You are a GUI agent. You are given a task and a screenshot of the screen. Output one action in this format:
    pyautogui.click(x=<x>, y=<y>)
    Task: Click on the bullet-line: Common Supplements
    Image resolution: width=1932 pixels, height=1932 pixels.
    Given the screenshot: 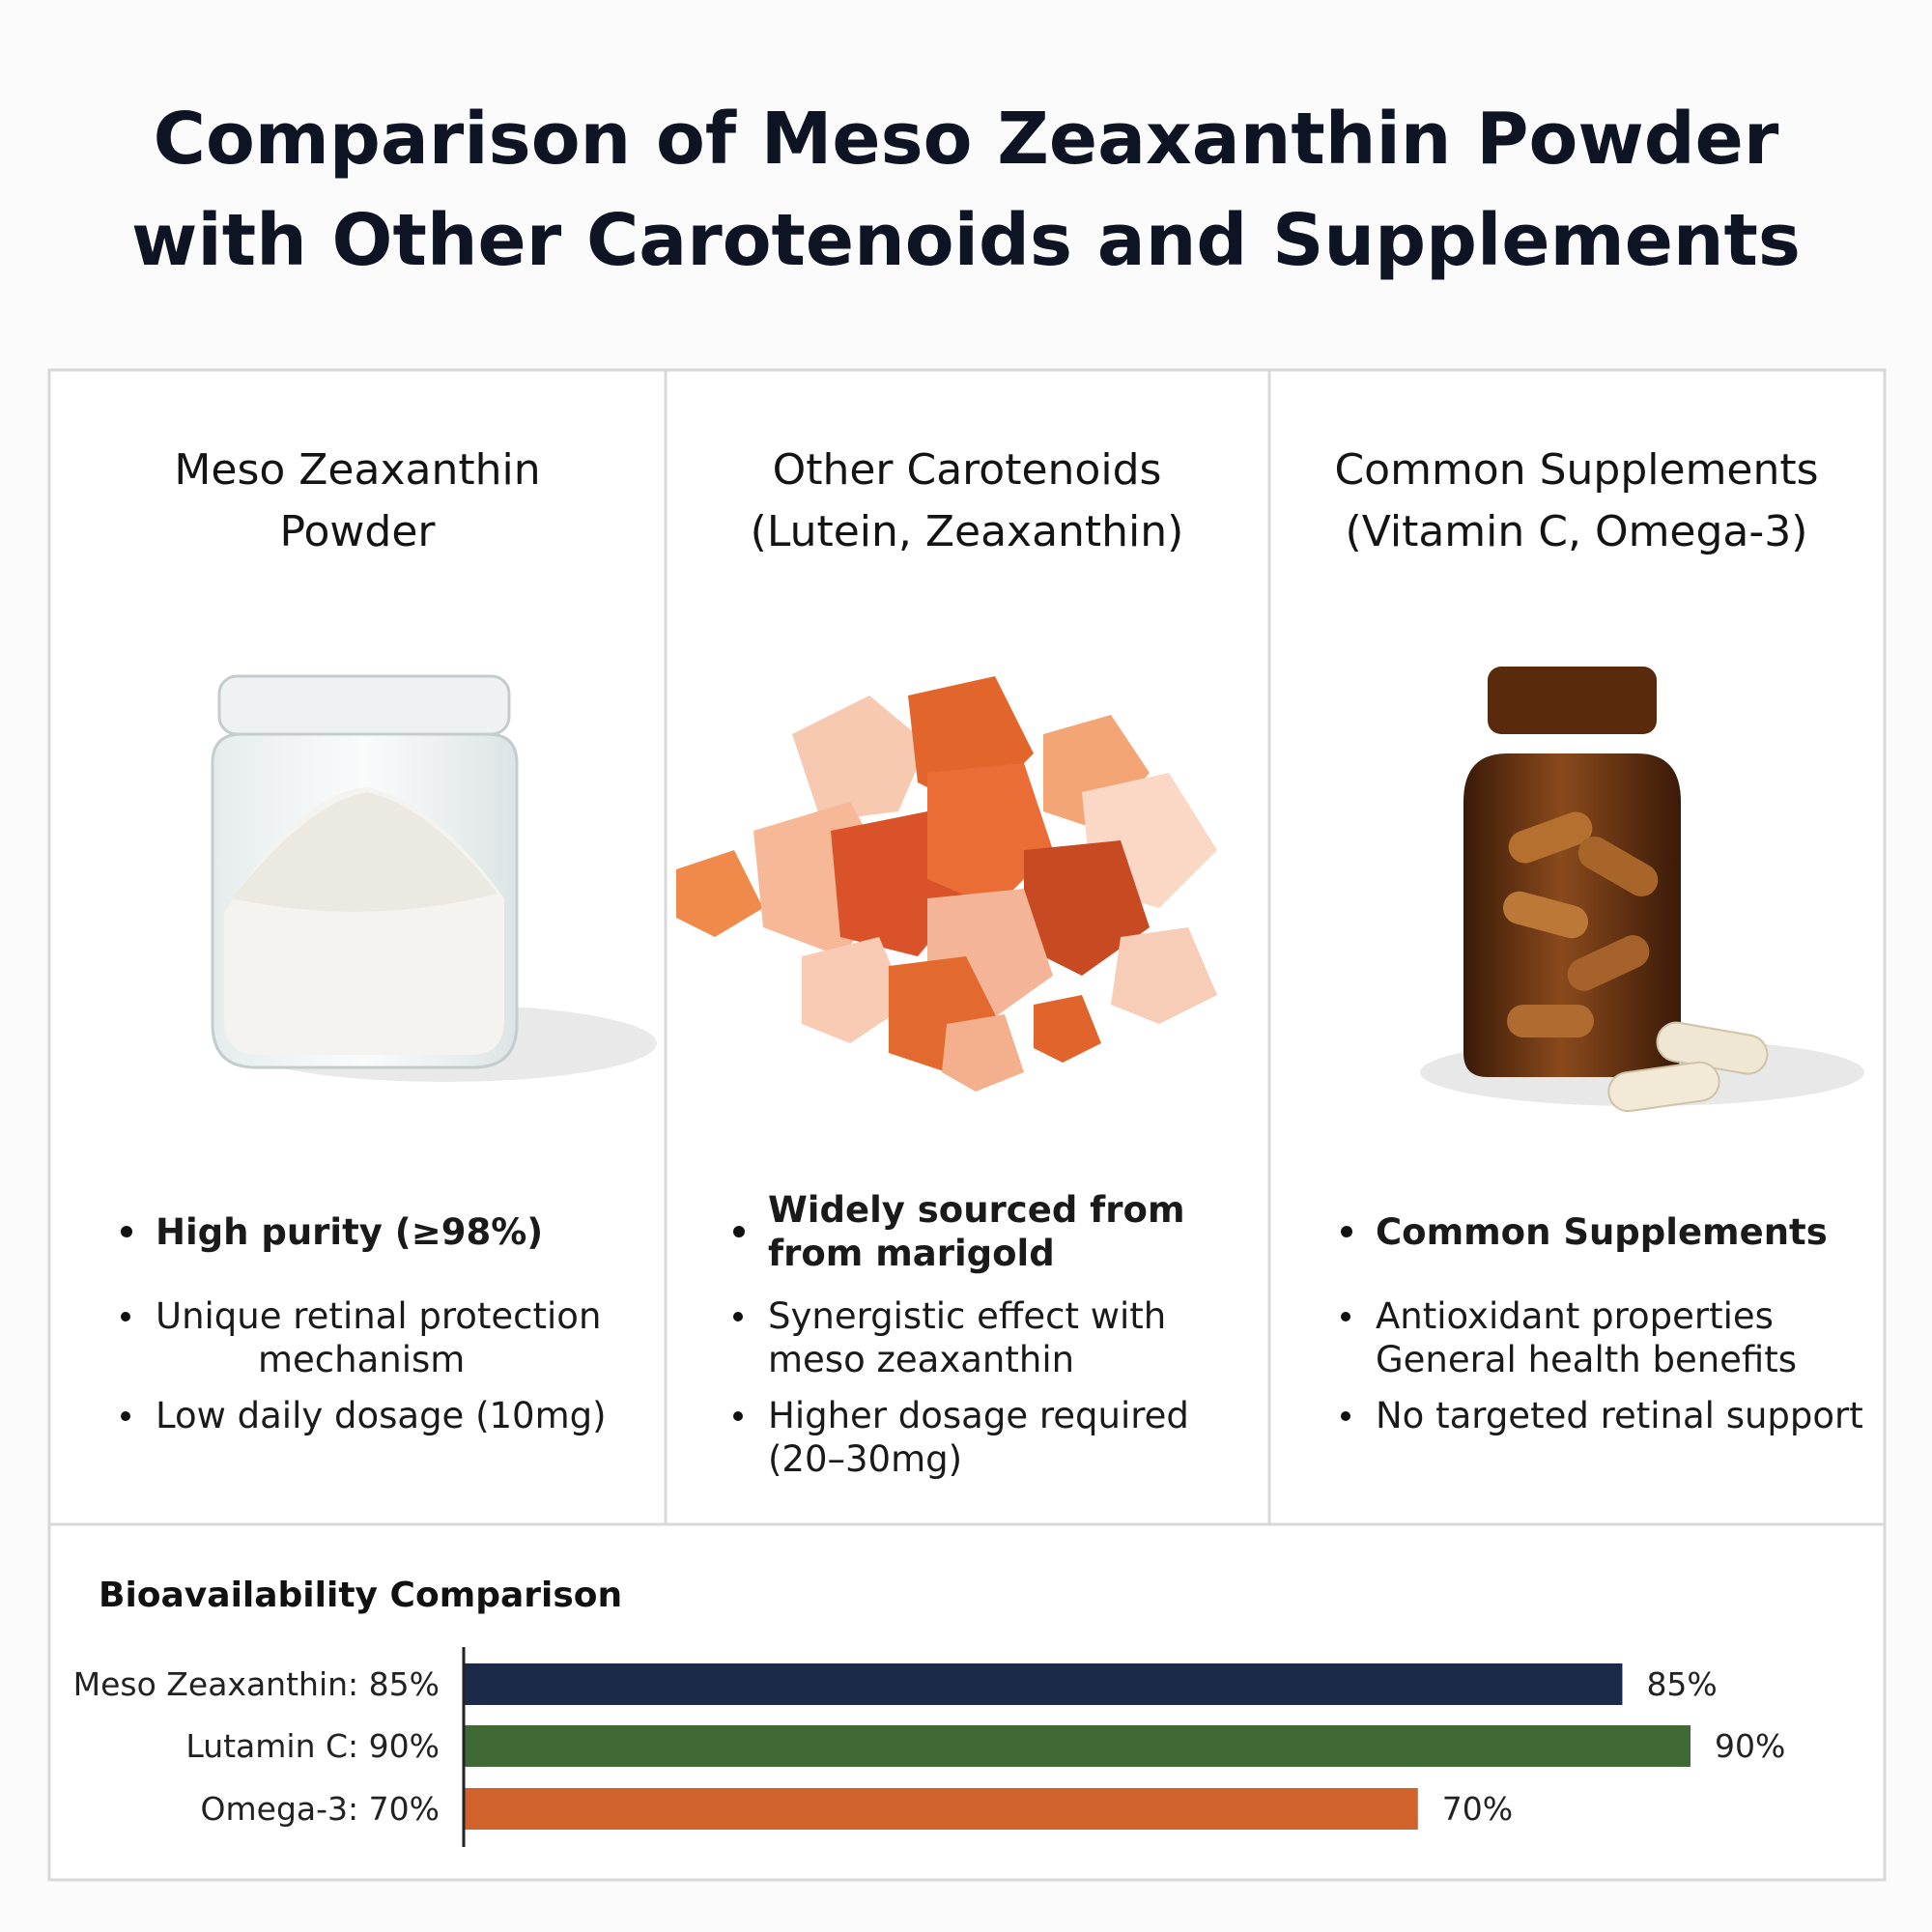 What is the action you would take?
    pyautogui.click(x=1602, y=1231)
    